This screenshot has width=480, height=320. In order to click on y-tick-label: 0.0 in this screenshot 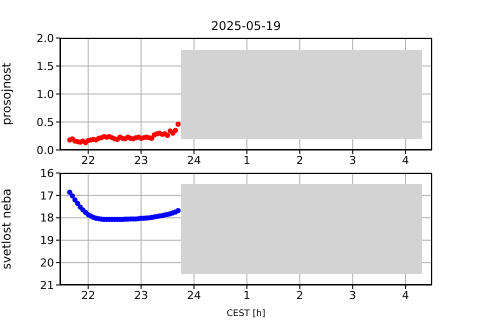, I will do `click(45, 150)`.